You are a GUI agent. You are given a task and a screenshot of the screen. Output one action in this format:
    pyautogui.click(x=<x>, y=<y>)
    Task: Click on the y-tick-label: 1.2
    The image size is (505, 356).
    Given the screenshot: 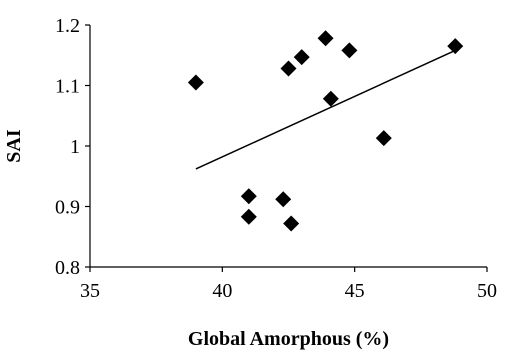 What is the action you would take?
    pyautogui.click(x=67, y=26)
    